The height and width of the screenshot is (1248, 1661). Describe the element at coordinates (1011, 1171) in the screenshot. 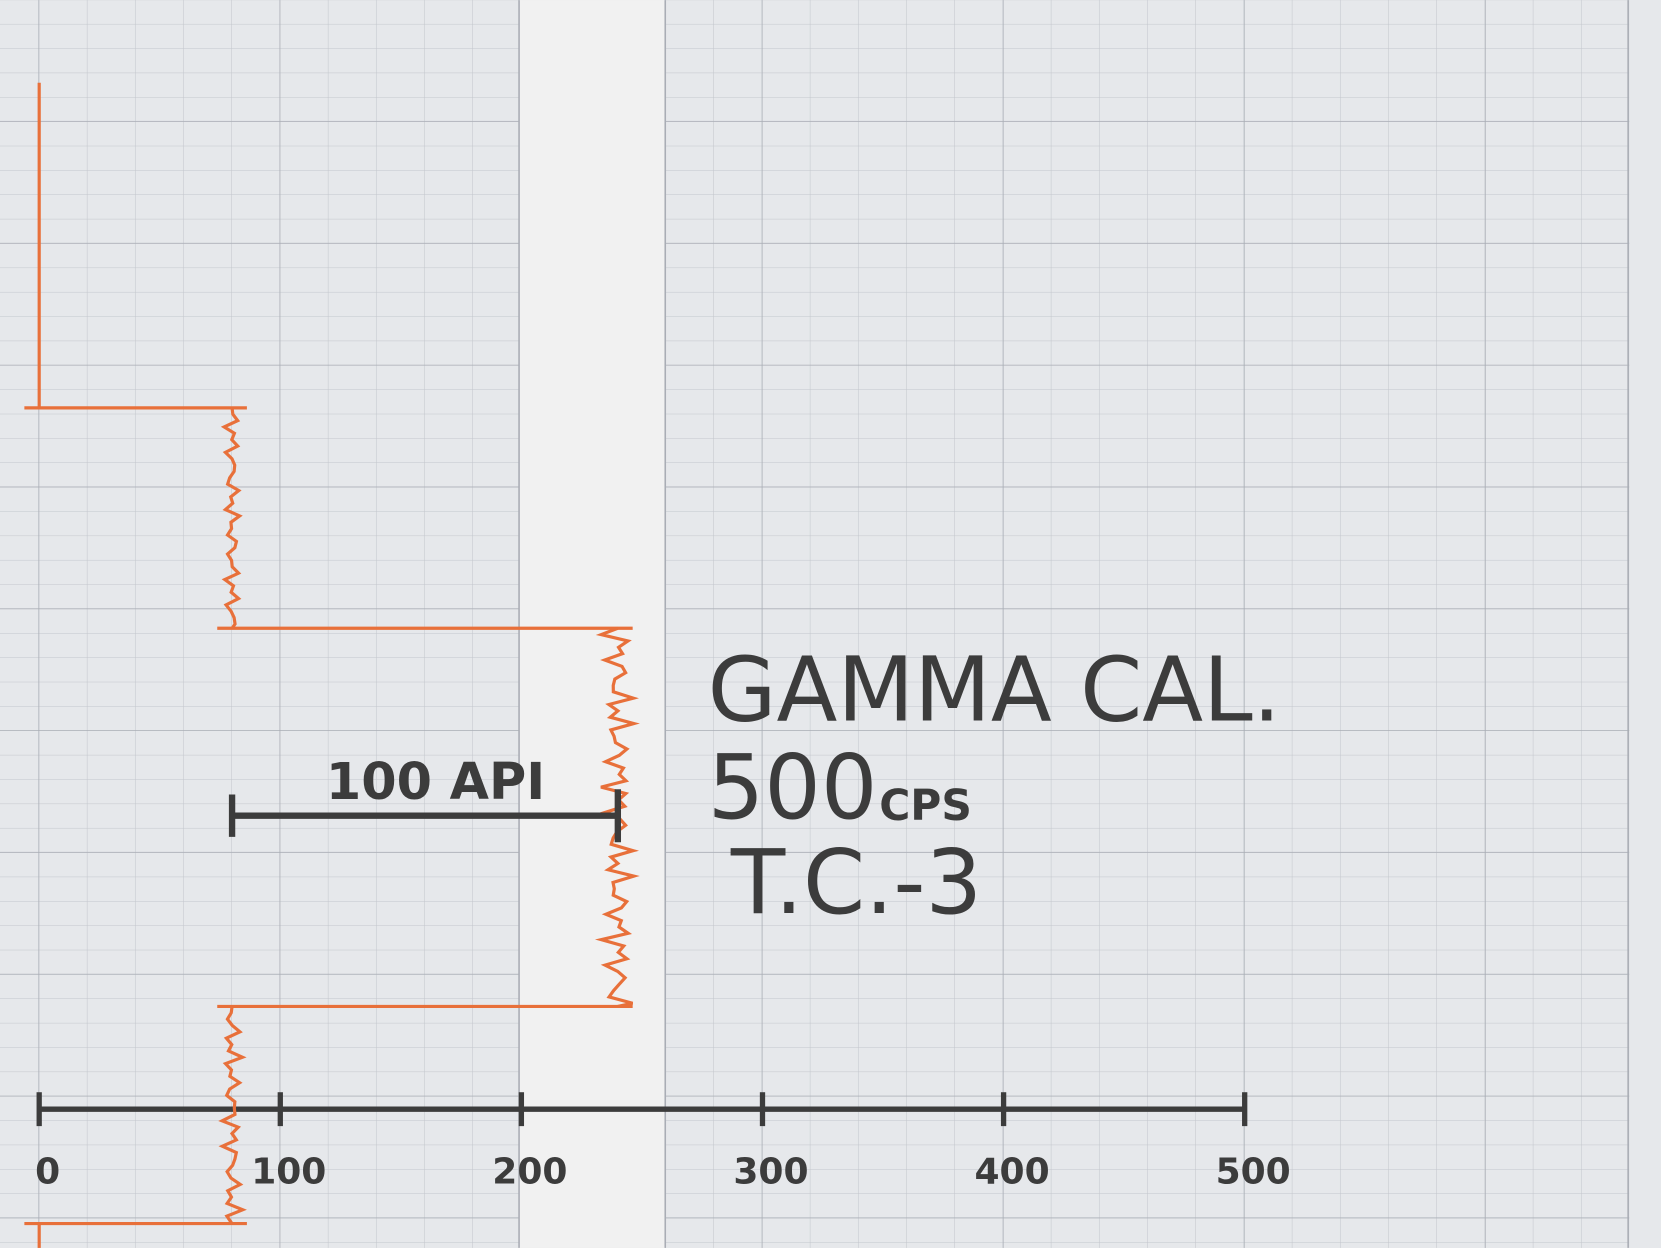

I see `x-tick-label: 400` at that location.